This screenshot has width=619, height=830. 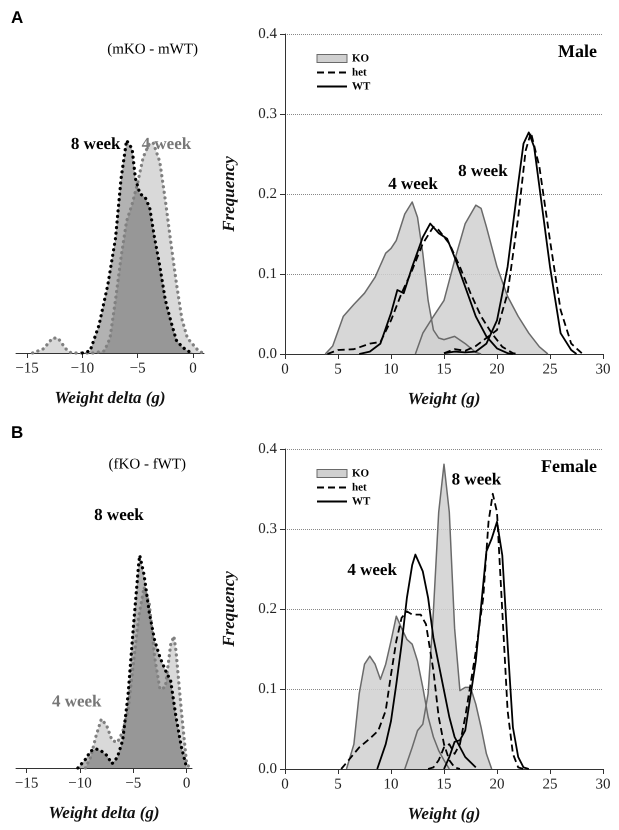 What do you see at coordinates (152, 50) in the screenshot?
I see `text: (mKO - mWT)` at bounding box center [152, 50].